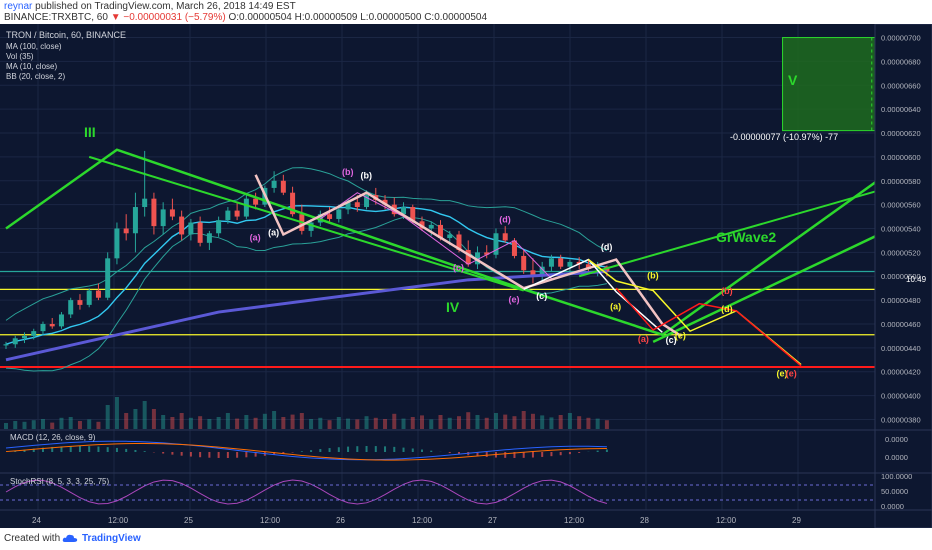  Describe the element at coordinates (901, 229) in the screenshot. I see `y-tick-label: 0.00000540` at that location.